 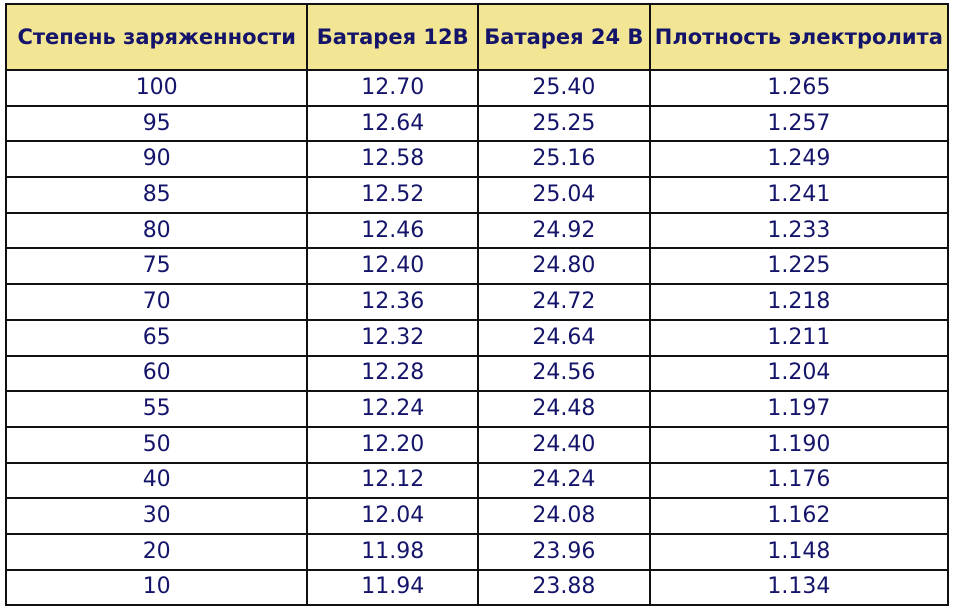 What do you see at coordinates (564, 230) in the screenshot?
I see `cell-battery-24v: 24.92` at bounding box center [564, 230].